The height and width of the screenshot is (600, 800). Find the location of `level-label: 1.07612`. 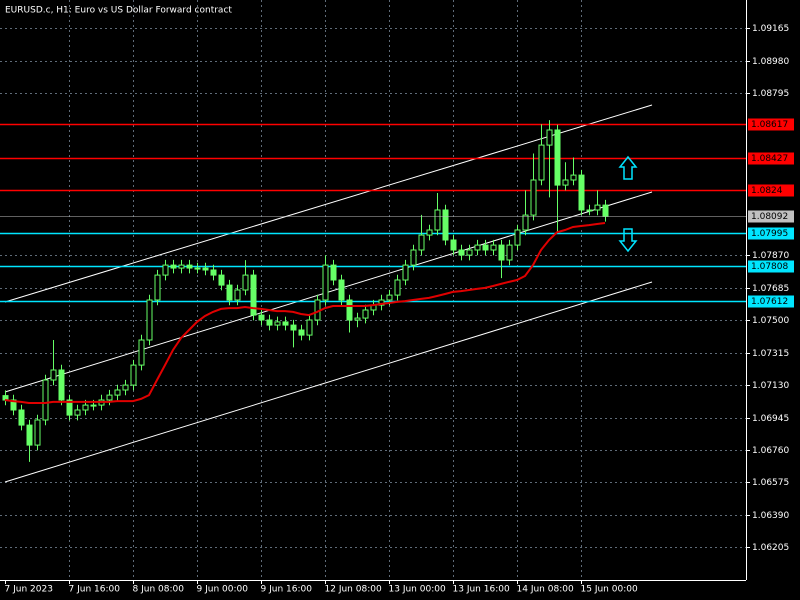

level-label: 1.07612 is located at coordinates (769, 302).